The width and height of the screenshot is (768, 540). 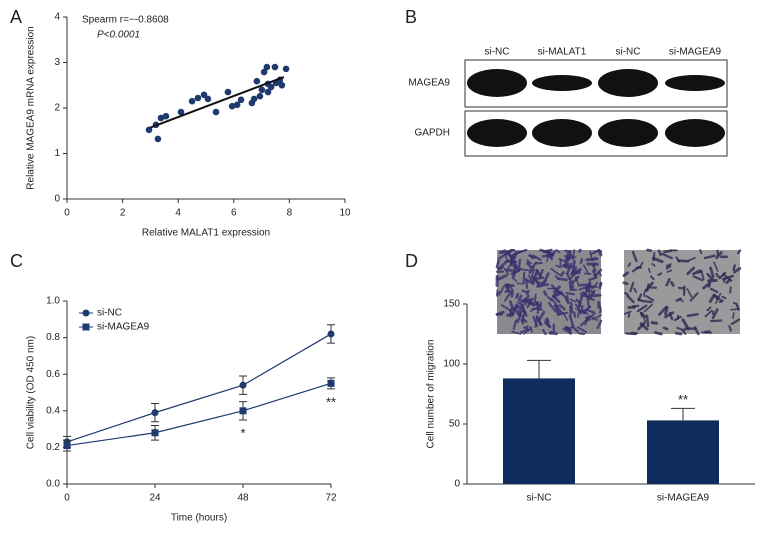 What do you see at coordinates (53, 301) in the screenshot?
I see `y-tick-label: 1.0` at bounding box center [53, 301].